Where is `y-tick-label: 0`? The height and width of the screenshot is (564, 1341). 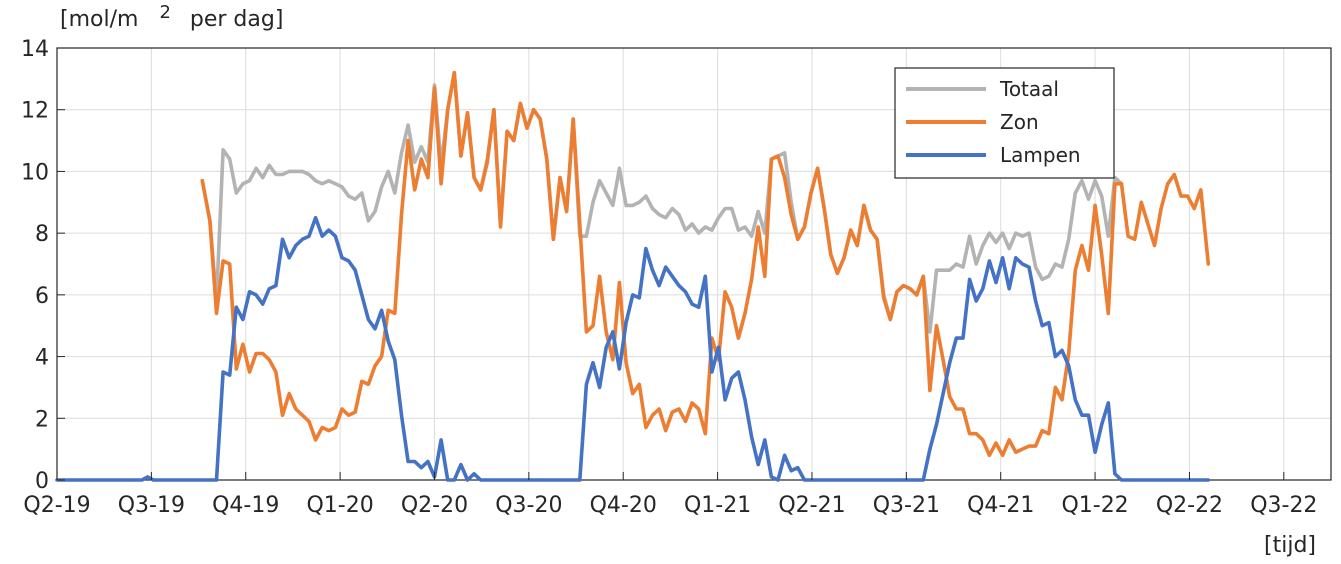 y-tick-label: 0 is located at coordinates (42, 481).